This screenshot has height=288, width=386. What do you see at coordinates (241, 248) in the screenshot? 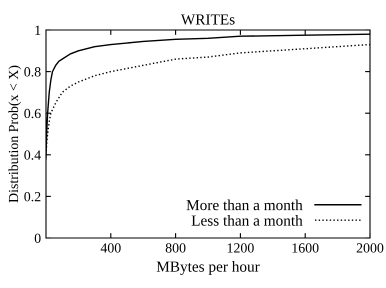
I see `x-tick-label: 1200` at bounding box center [241, 248].